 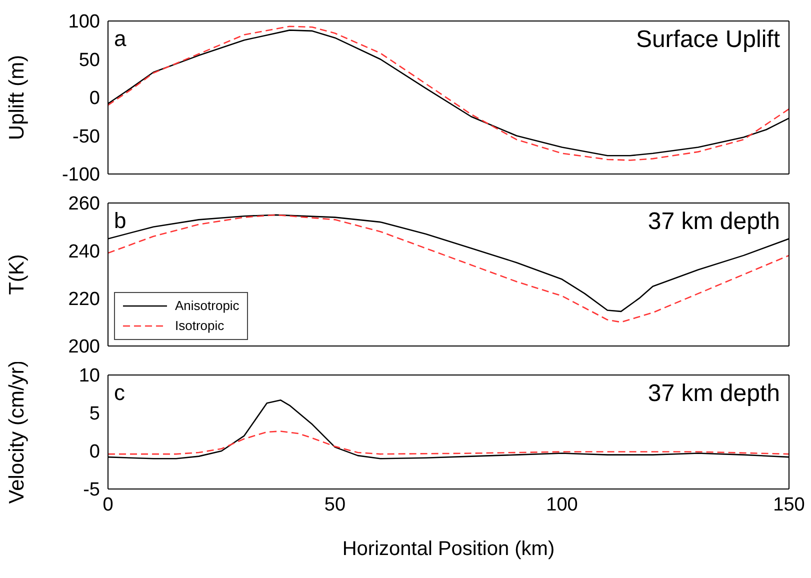 What do you see at coordinates (335, 505) in the screenshot?
I see `x-tick-label: 50` at bounding box center [335, 505].